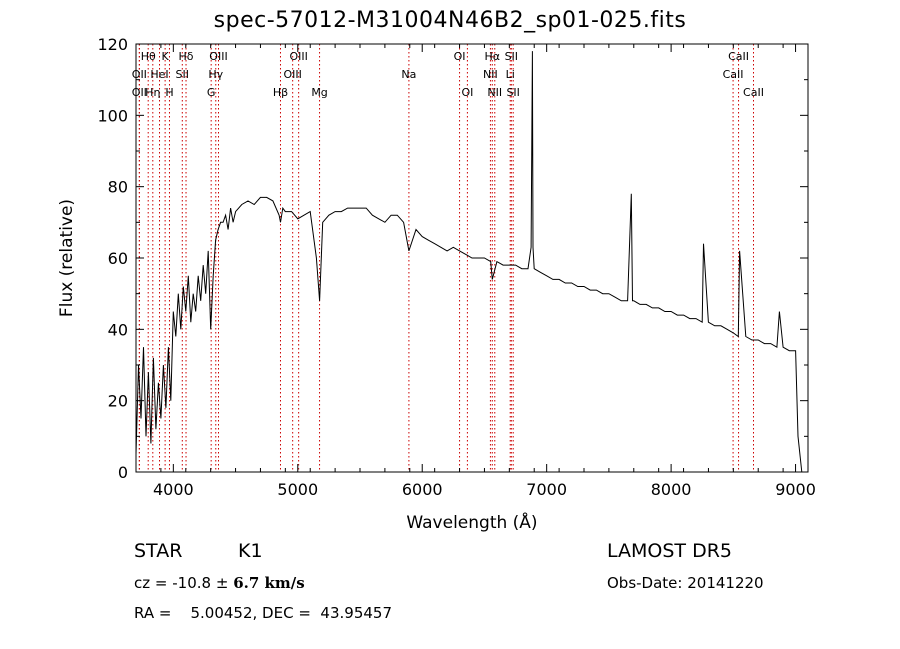 The height and width of the screenshot is (649, 900). I want to click on x-axis-label: Wavelength (Å), so click(471, 522).